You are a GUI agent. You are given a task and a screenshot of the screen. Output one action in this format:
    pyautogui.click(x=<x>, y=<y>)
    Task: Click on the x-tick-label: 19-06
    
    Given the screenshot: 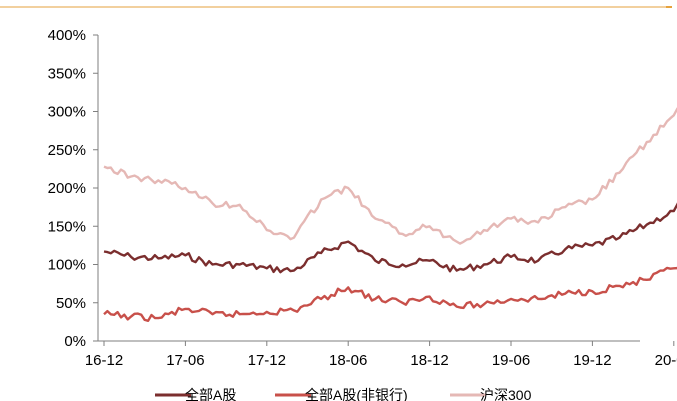 What is the action you would take?
    pyautogui.click(x=511, y=360)
    